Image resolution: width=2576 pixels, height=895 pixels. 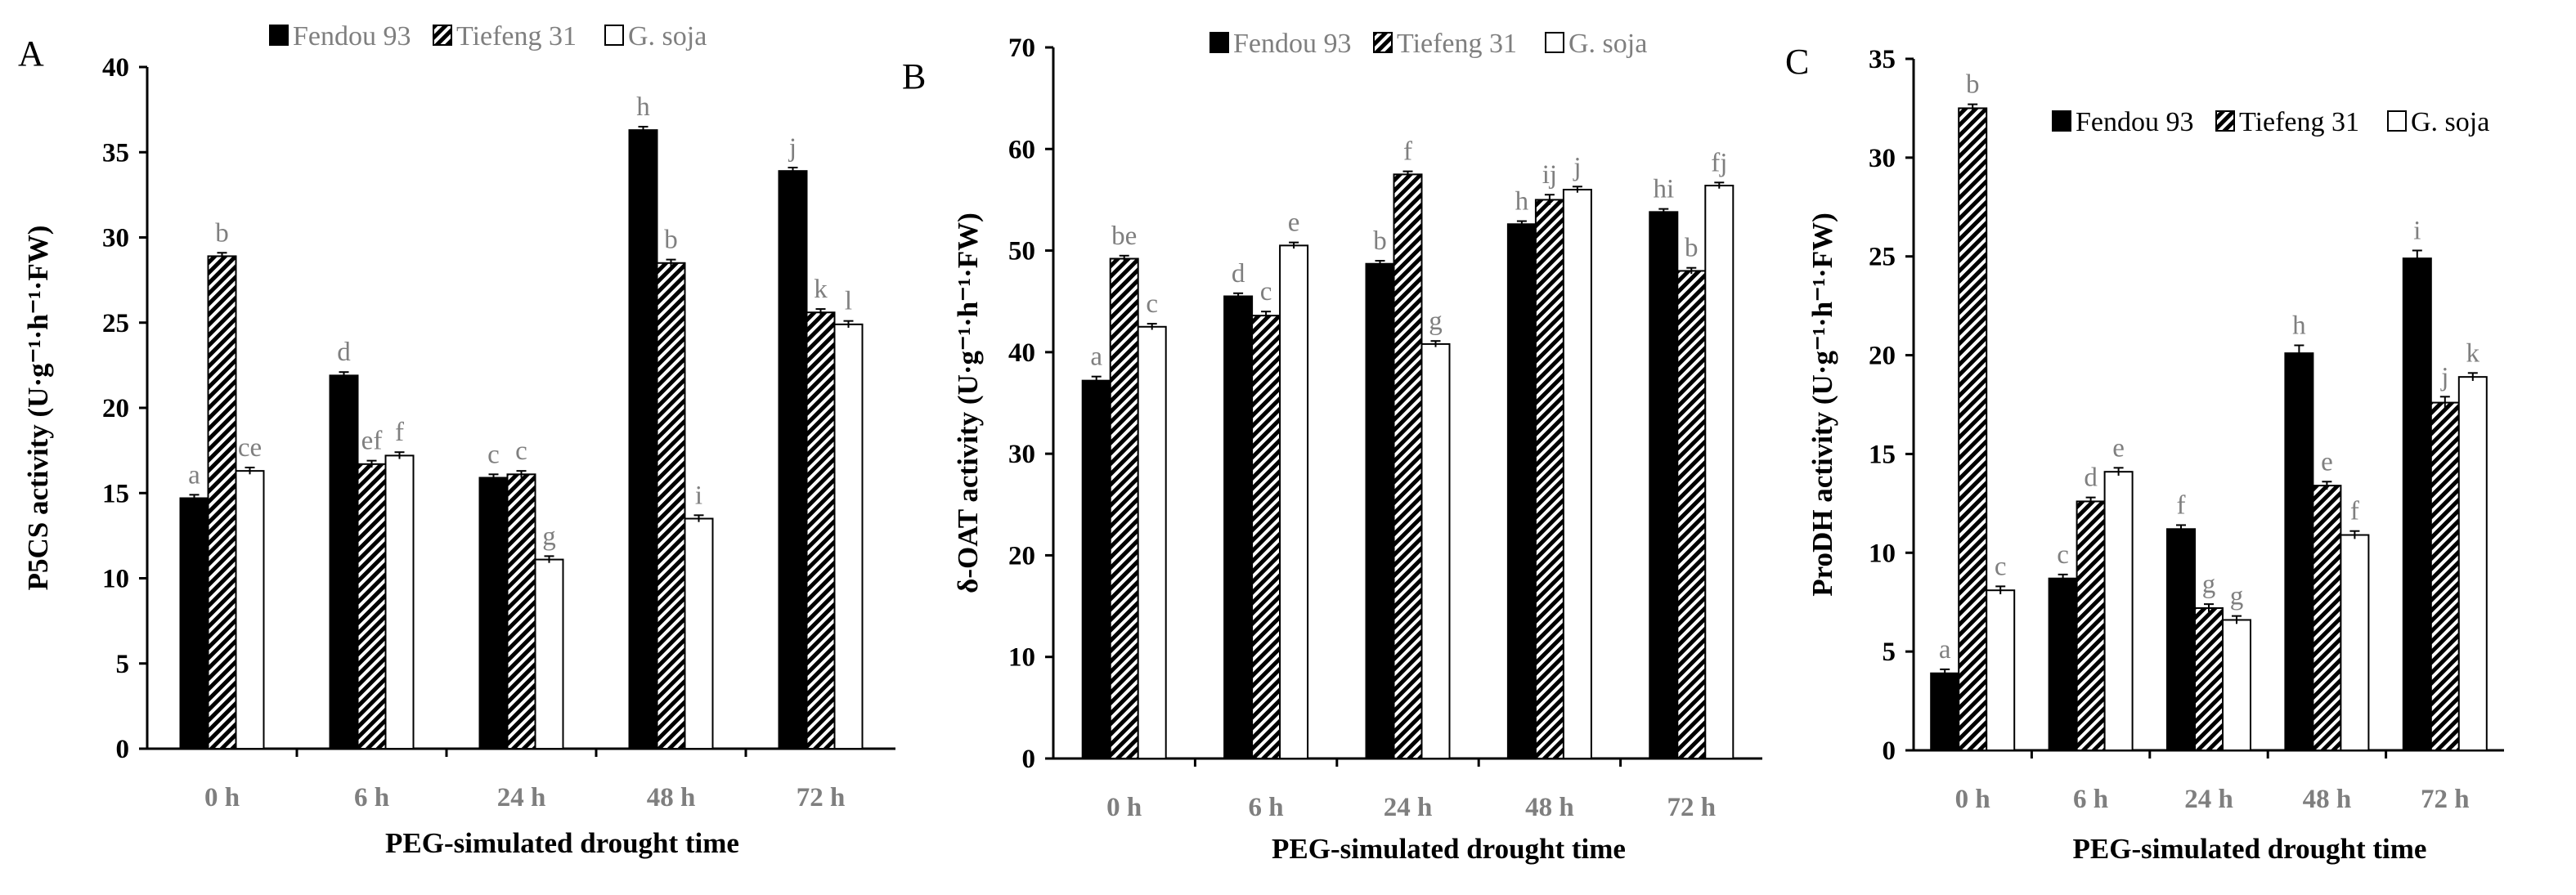 What do you see at coordinates (914, 76) in the screenshot?
I see `panel-letter: B` at bounding box center [914, 76].